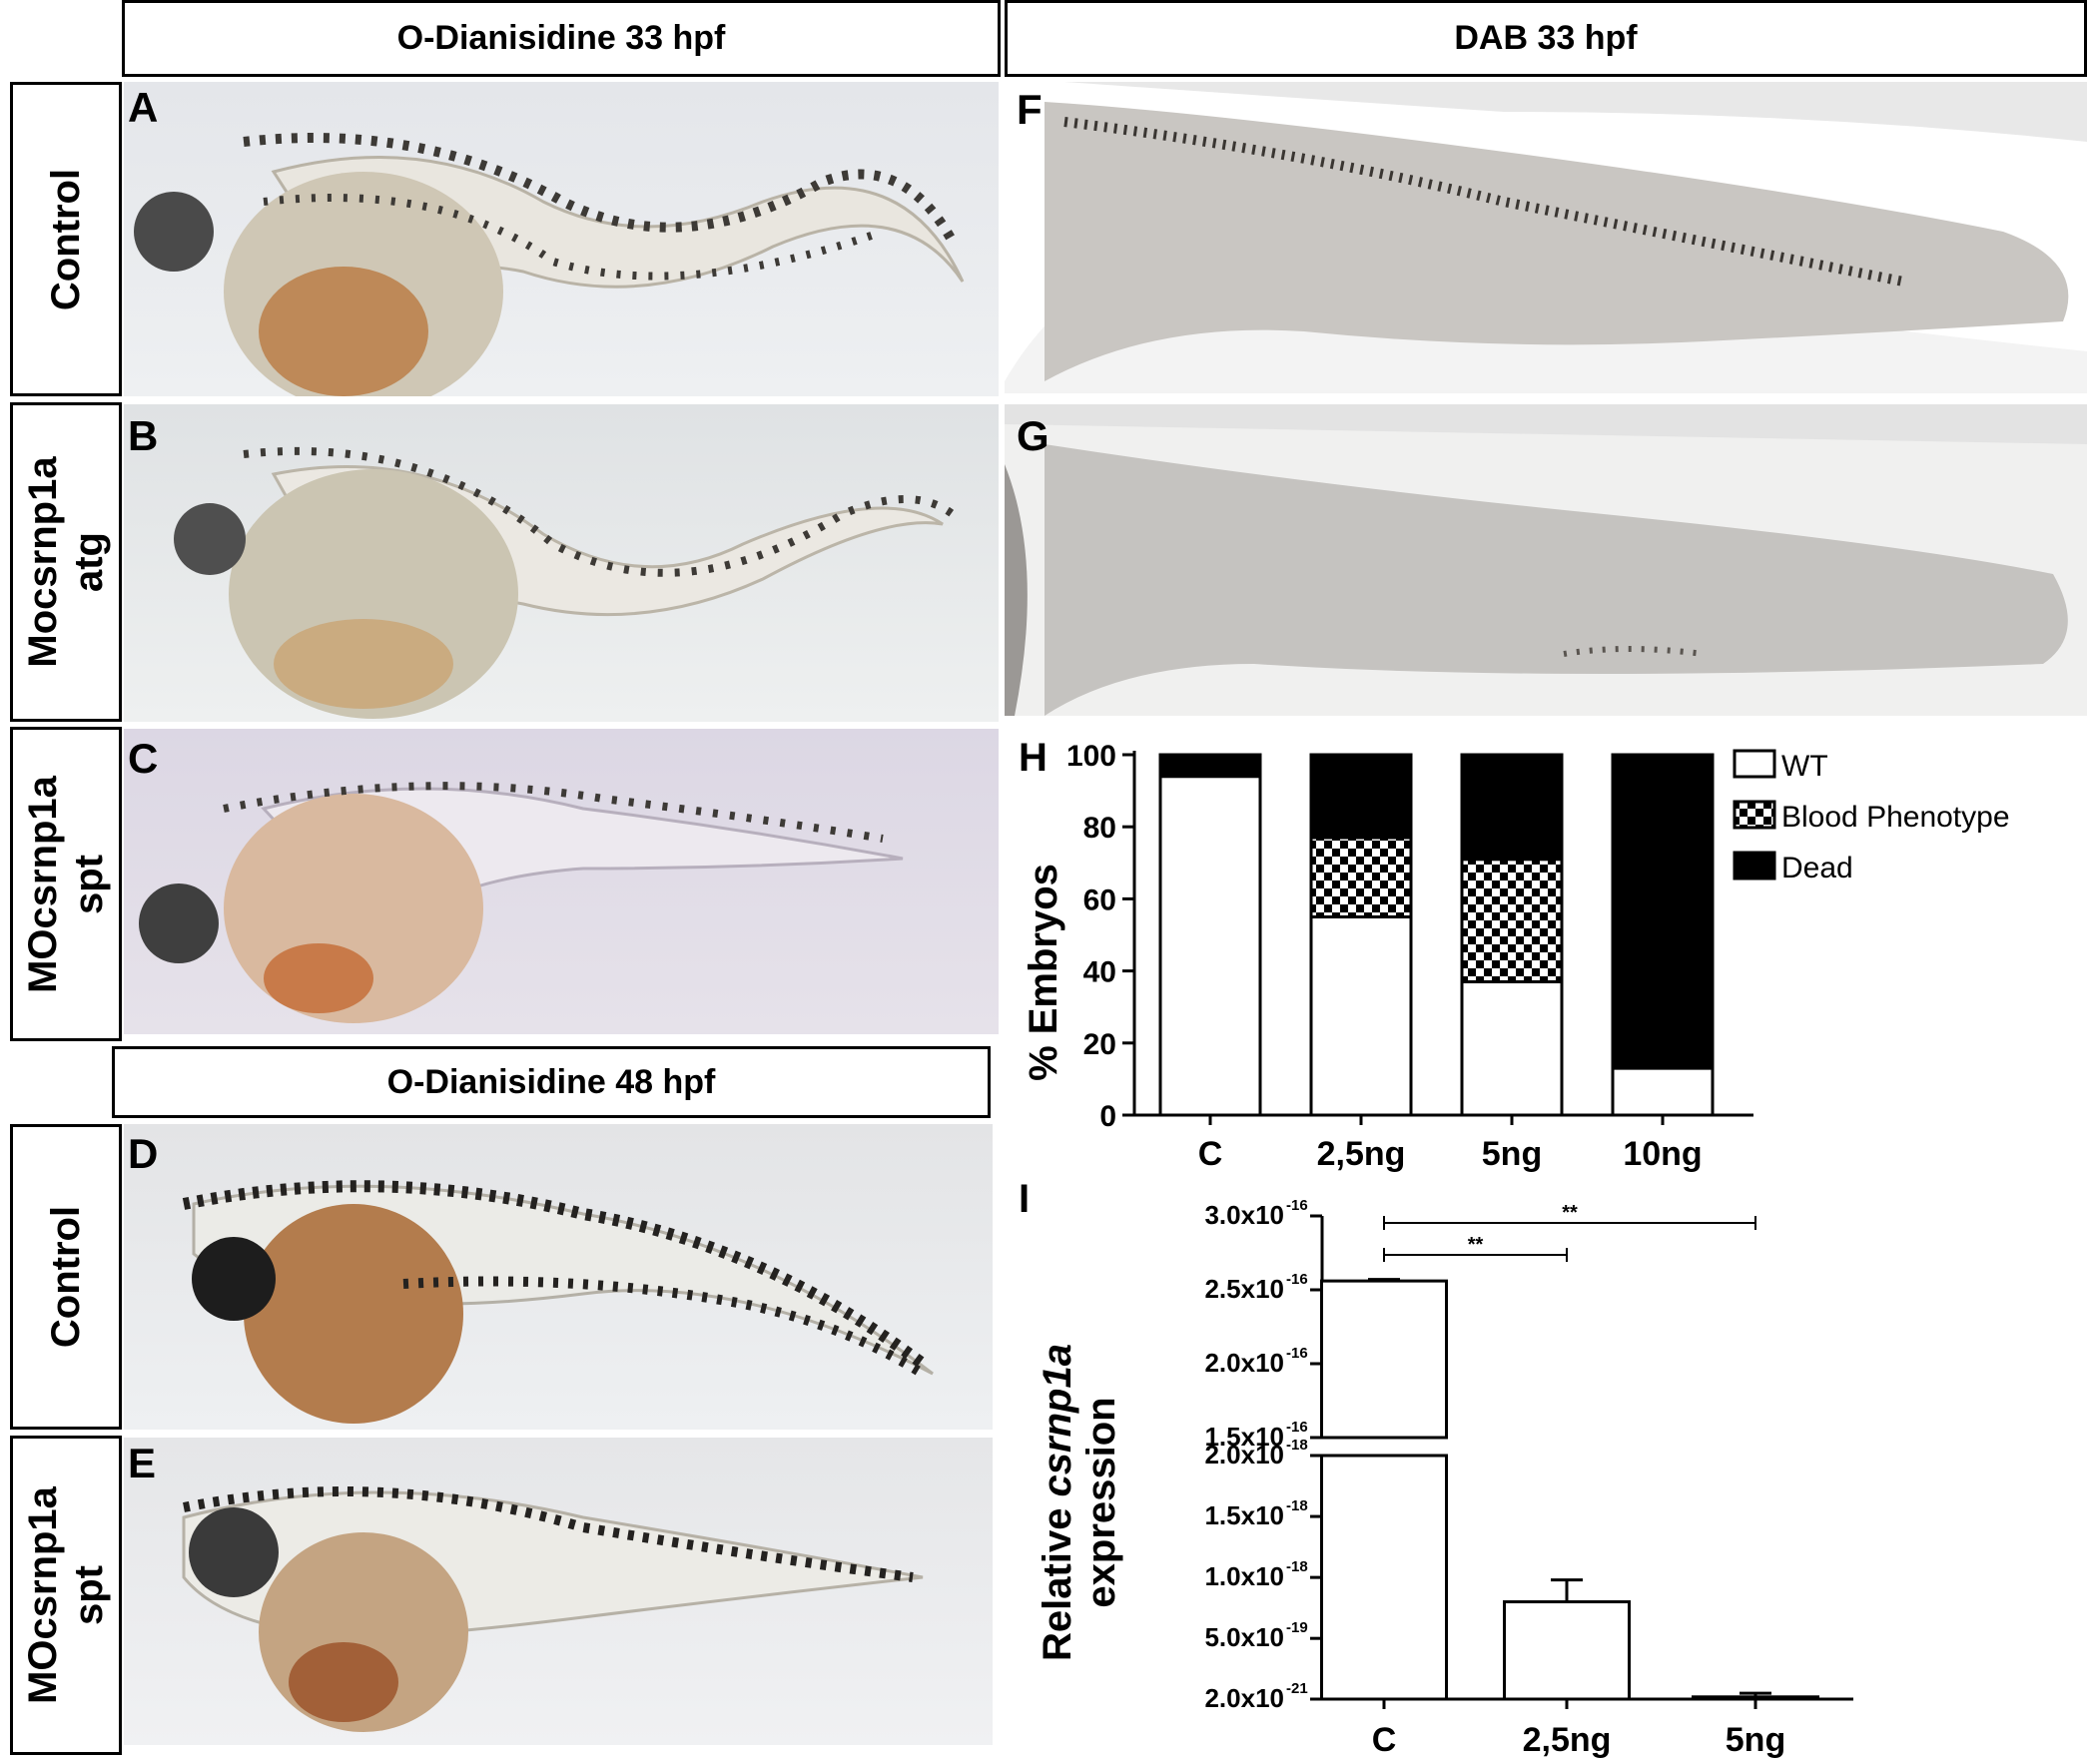 The image size is (2095, 1764). What do you see at coordinates (1099, 1045) in the screenshot?
I see `chart-h-ytick-label: 20` at bounding box center [1099, 1045].